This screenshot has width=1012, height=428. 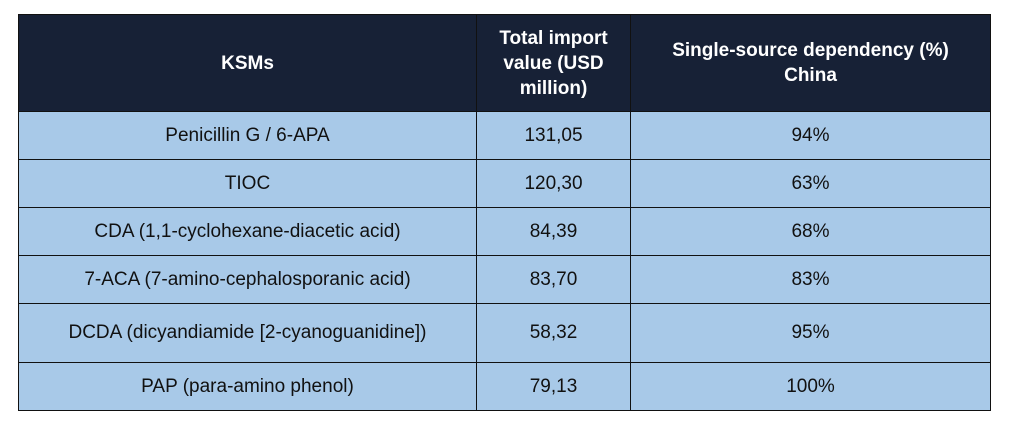 What do you see at coordinates (810, 386) in the screenshot?
I see `dependency-cell: 100%` at bounding box center [810, 386].